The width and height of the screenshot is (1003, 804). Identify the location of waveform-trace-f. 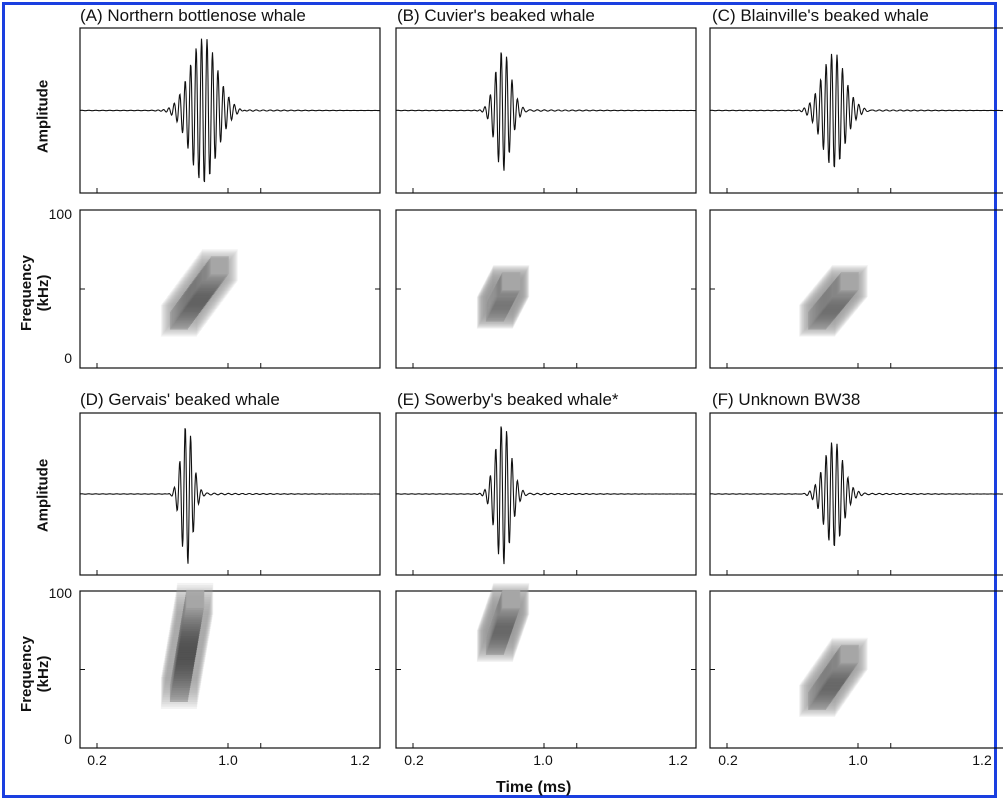
(856, 494).